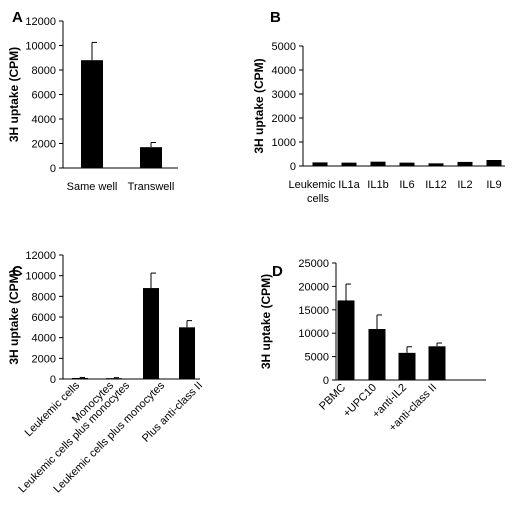  I want to click on panel-b-category-label: IL9, so click(493, 185).